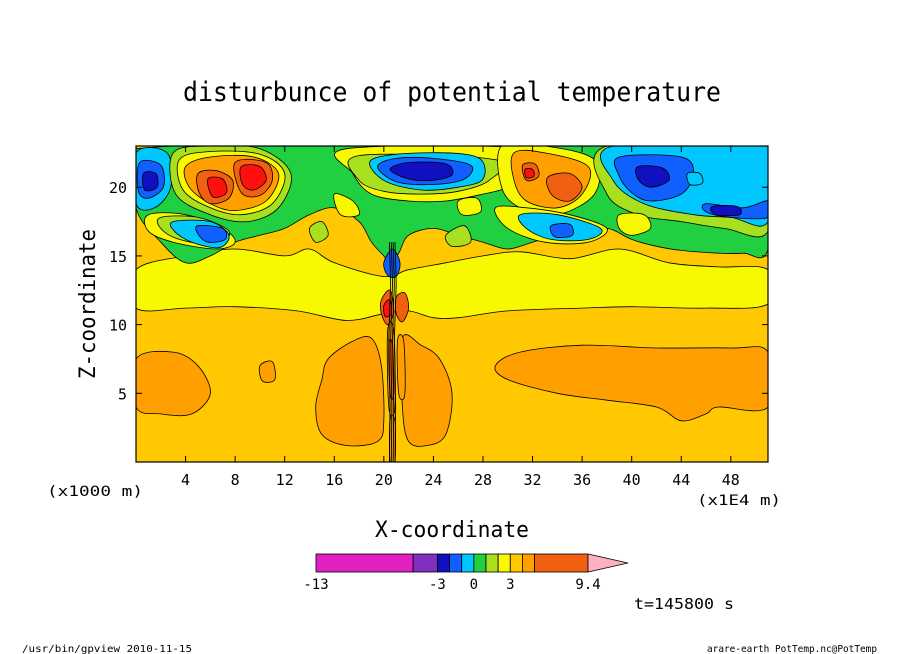  Describe the element at coordinates (437, 585) in the screenshot. I see `colorbar-label: -3` at that location.